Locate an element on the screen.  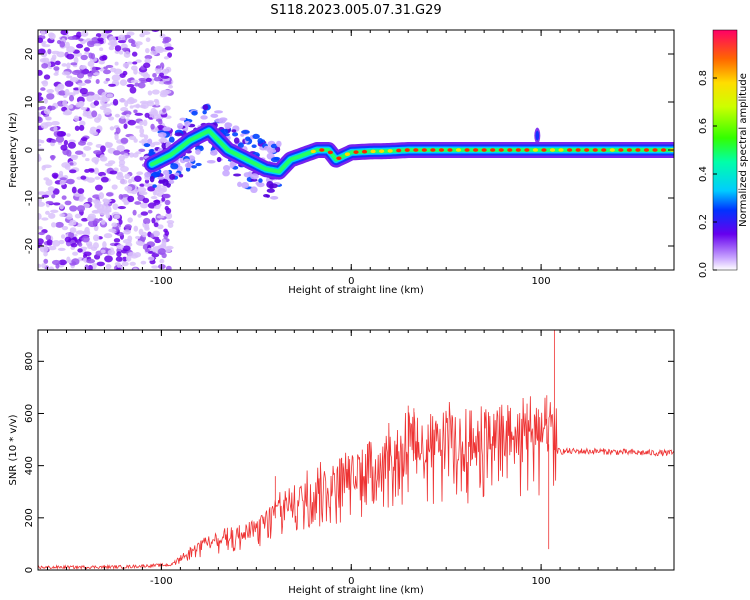
snr-y-tick-label: 400 is located at coordinates (29, 465).